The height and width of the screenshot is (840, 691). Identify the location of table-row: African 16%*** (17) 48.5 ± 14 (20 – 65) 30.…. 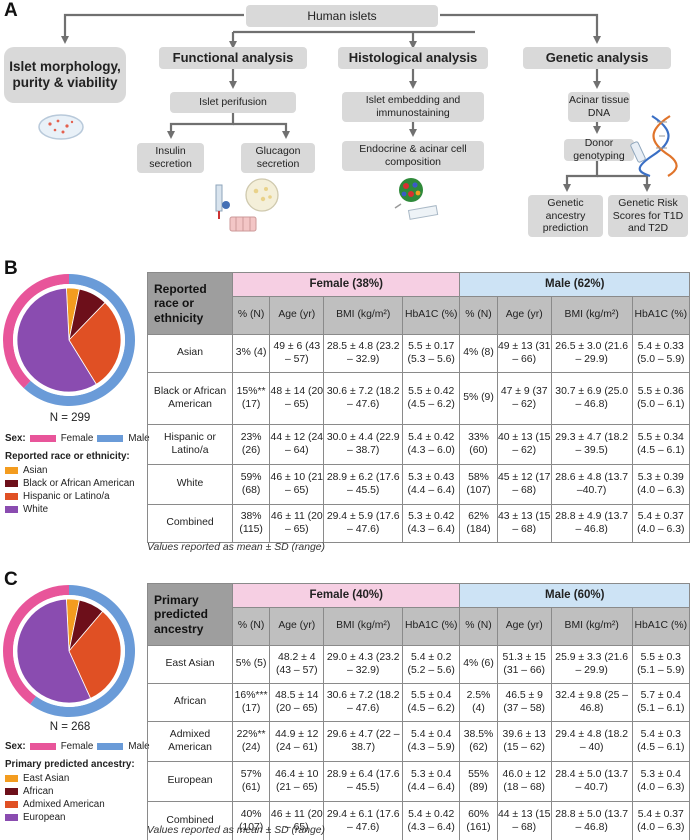
(418, 702).